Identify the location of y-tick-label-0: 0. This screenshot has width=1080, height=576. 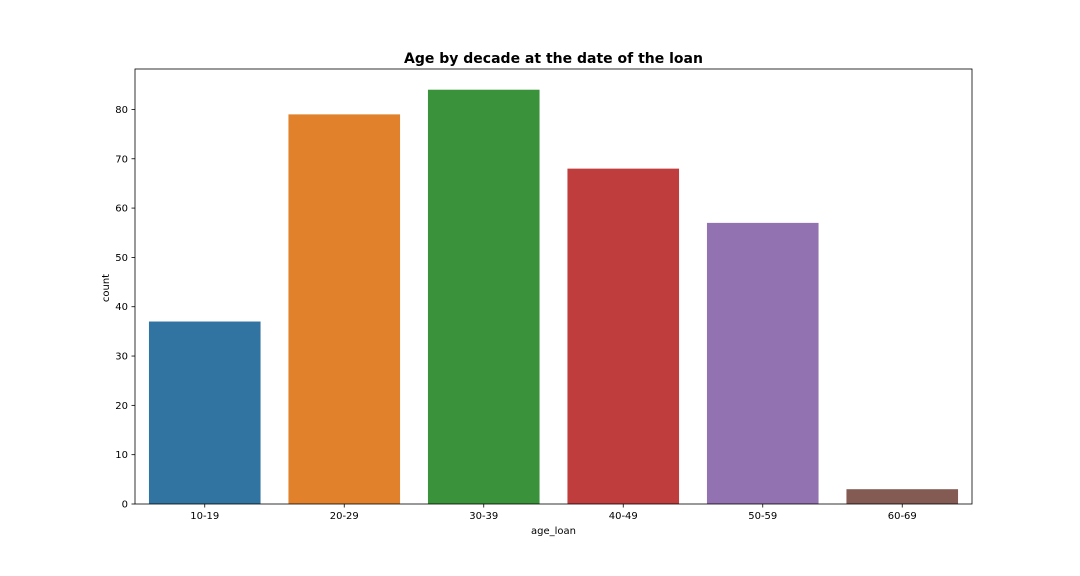
(125, 505).